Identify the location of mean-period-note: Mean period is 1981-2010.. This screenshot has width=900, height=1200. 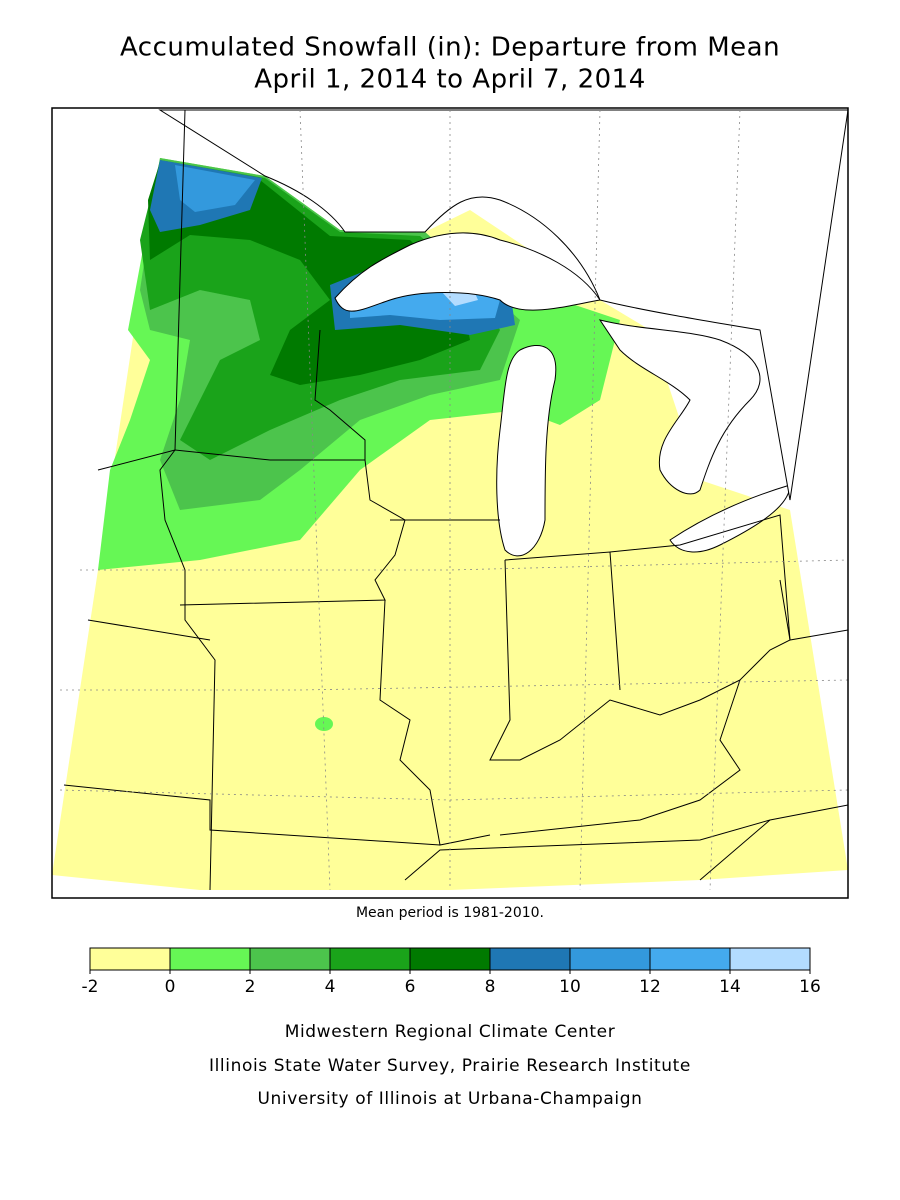
(450, 913).